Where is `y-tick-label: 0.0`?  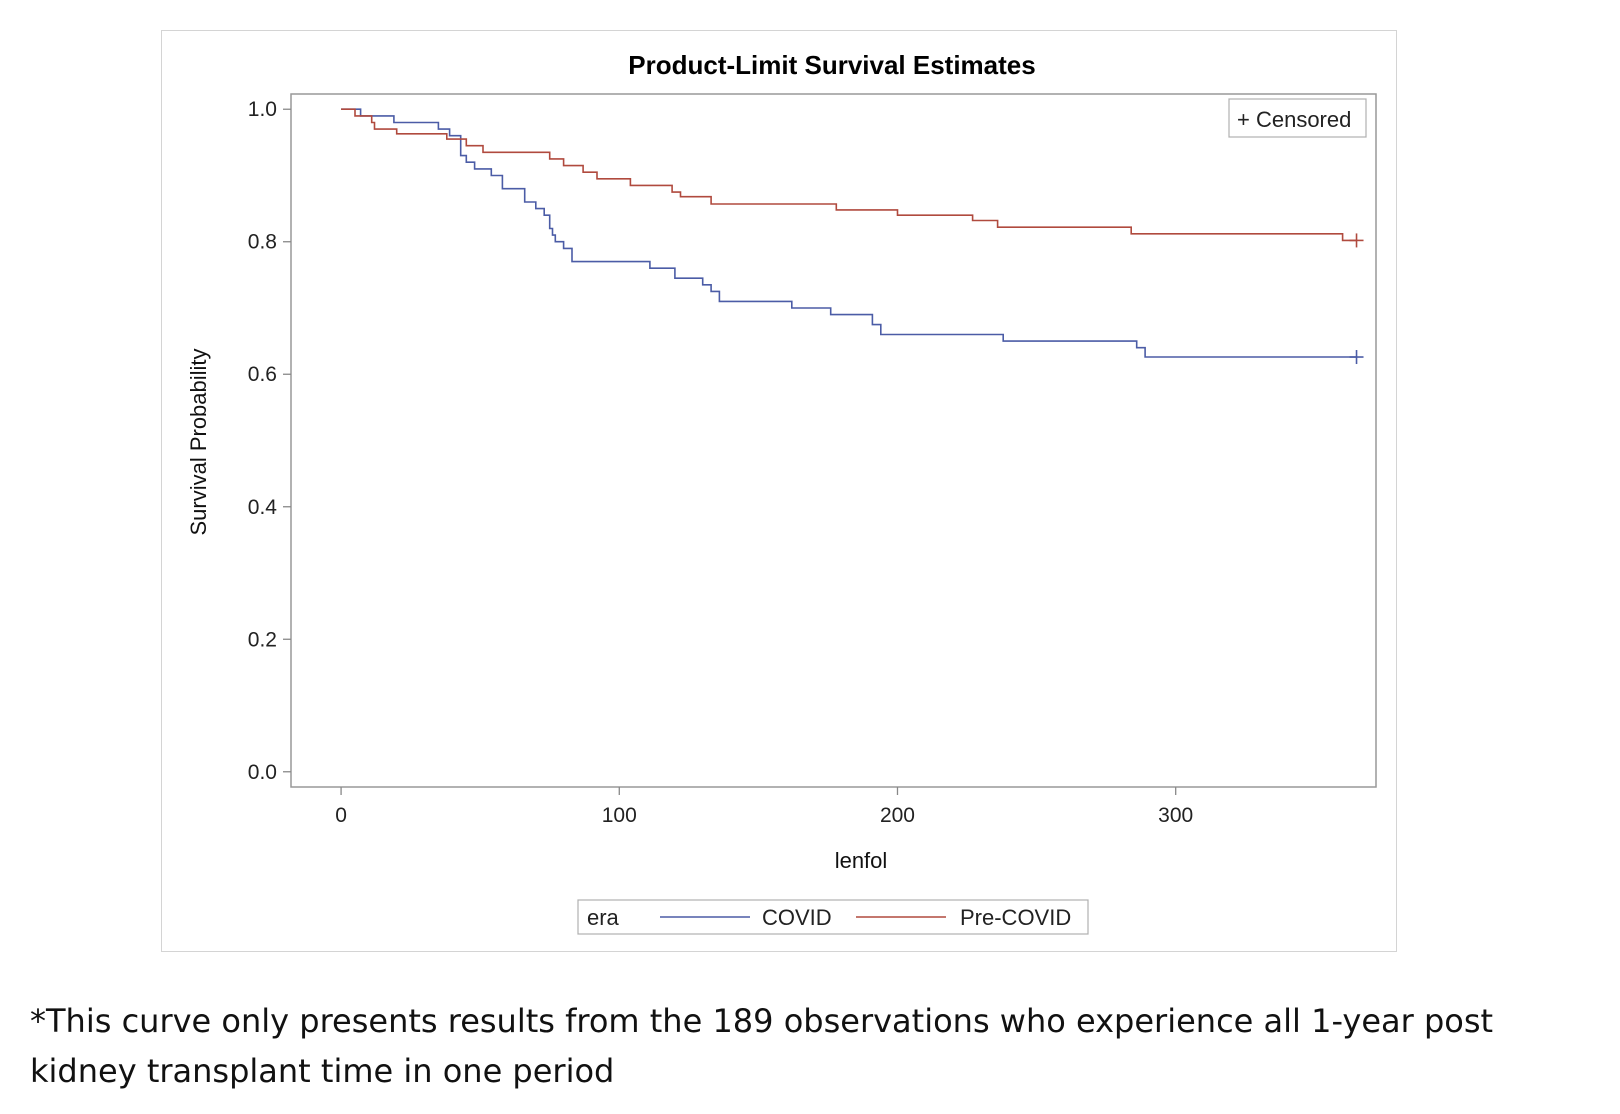 y-tick-label: 0.0 is located at coordinates (262, 772).